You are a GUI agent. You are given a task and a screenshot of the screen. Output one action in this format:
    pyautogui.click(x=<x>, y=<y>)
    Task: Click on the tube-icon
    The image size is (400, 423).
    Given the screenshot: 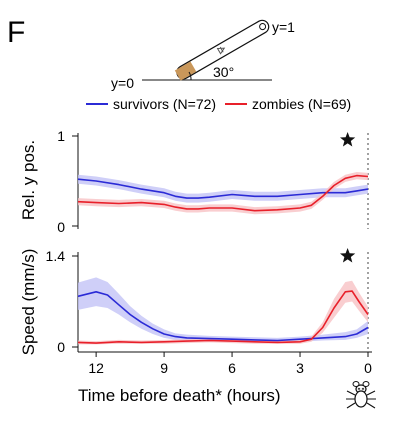 What is the action you would take?
    pyautogui.click(x=222, y=50)
    